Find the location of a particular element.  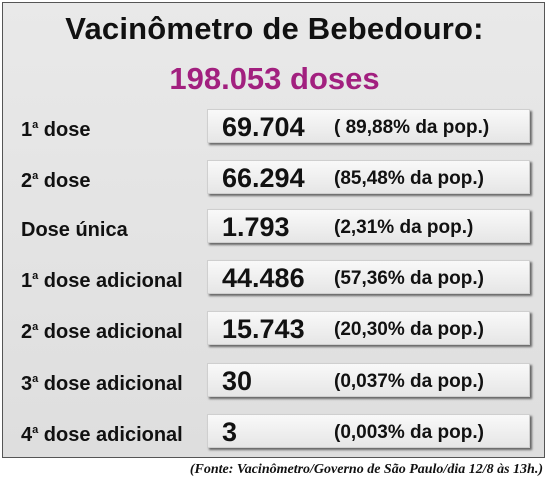

row-value: 15.743 is located at coordinates (263, 329).